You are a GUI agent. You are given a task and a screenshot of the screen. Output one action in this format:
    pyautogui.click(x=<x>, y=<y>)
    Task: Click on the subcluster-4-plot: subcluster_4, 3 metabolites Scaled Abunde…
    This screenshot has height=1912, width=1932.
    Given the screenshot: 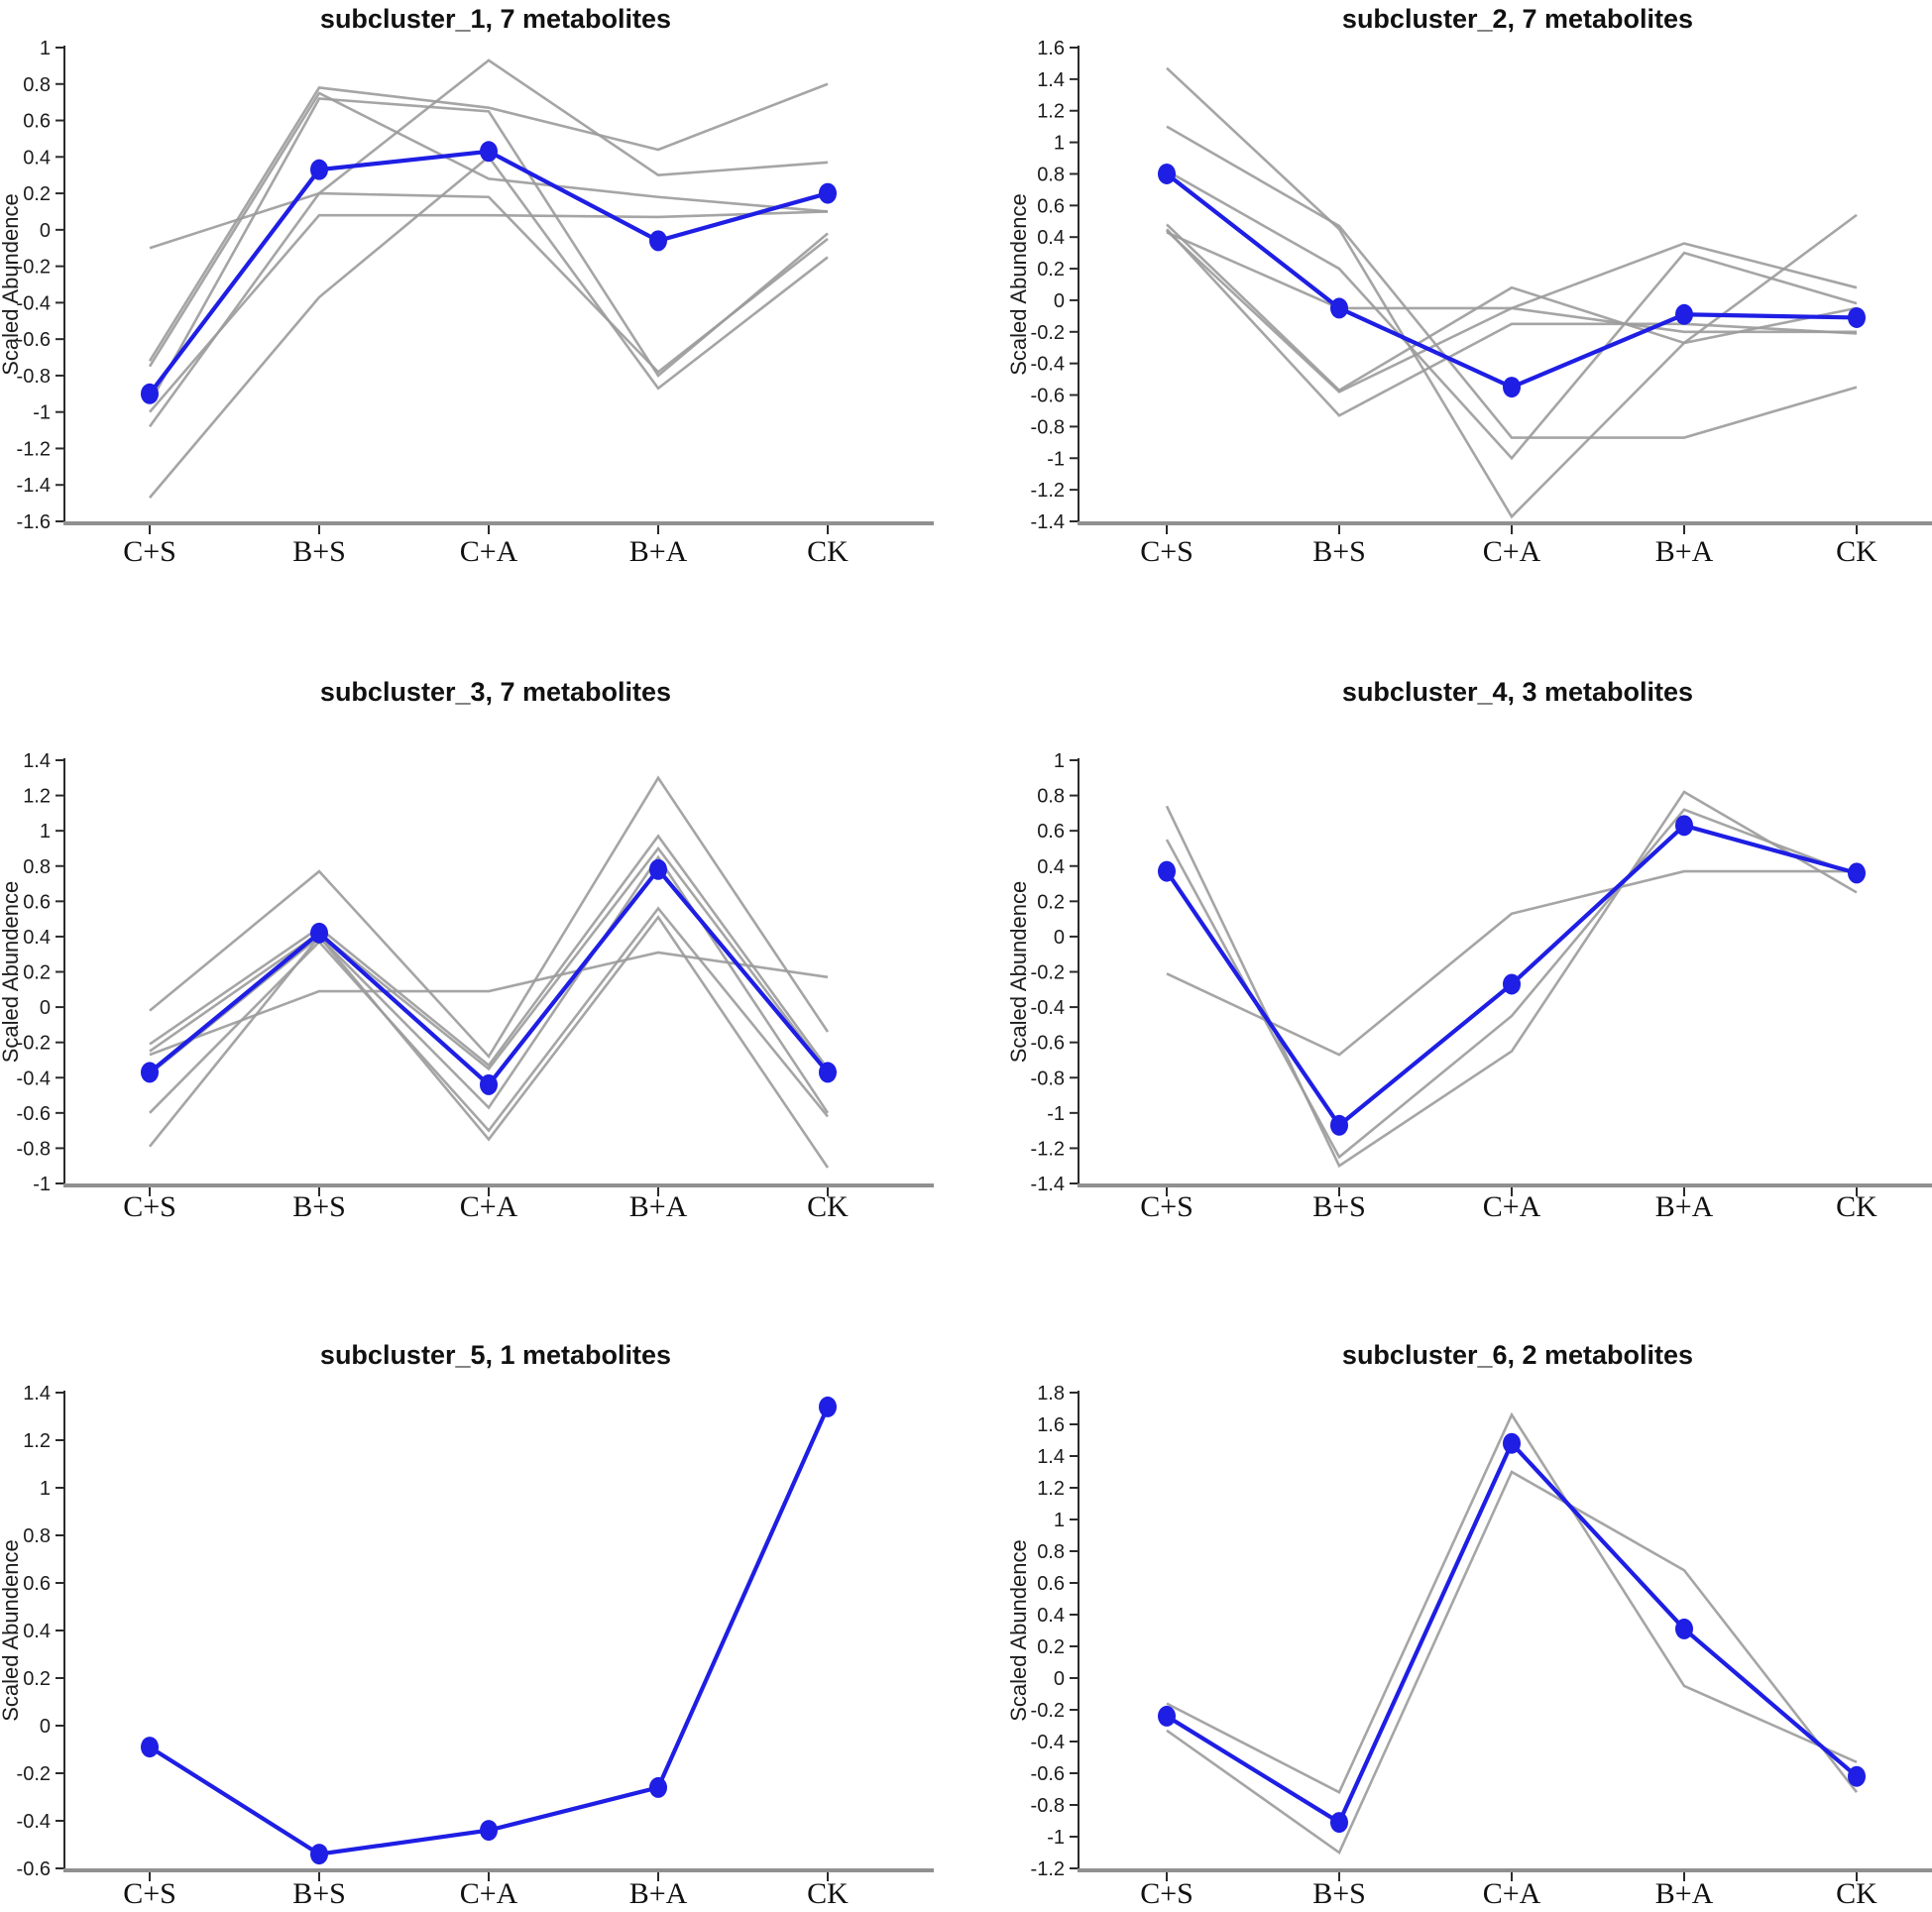 What is the action you would take?
    pyautogui.click(x=1469, y=950)
    